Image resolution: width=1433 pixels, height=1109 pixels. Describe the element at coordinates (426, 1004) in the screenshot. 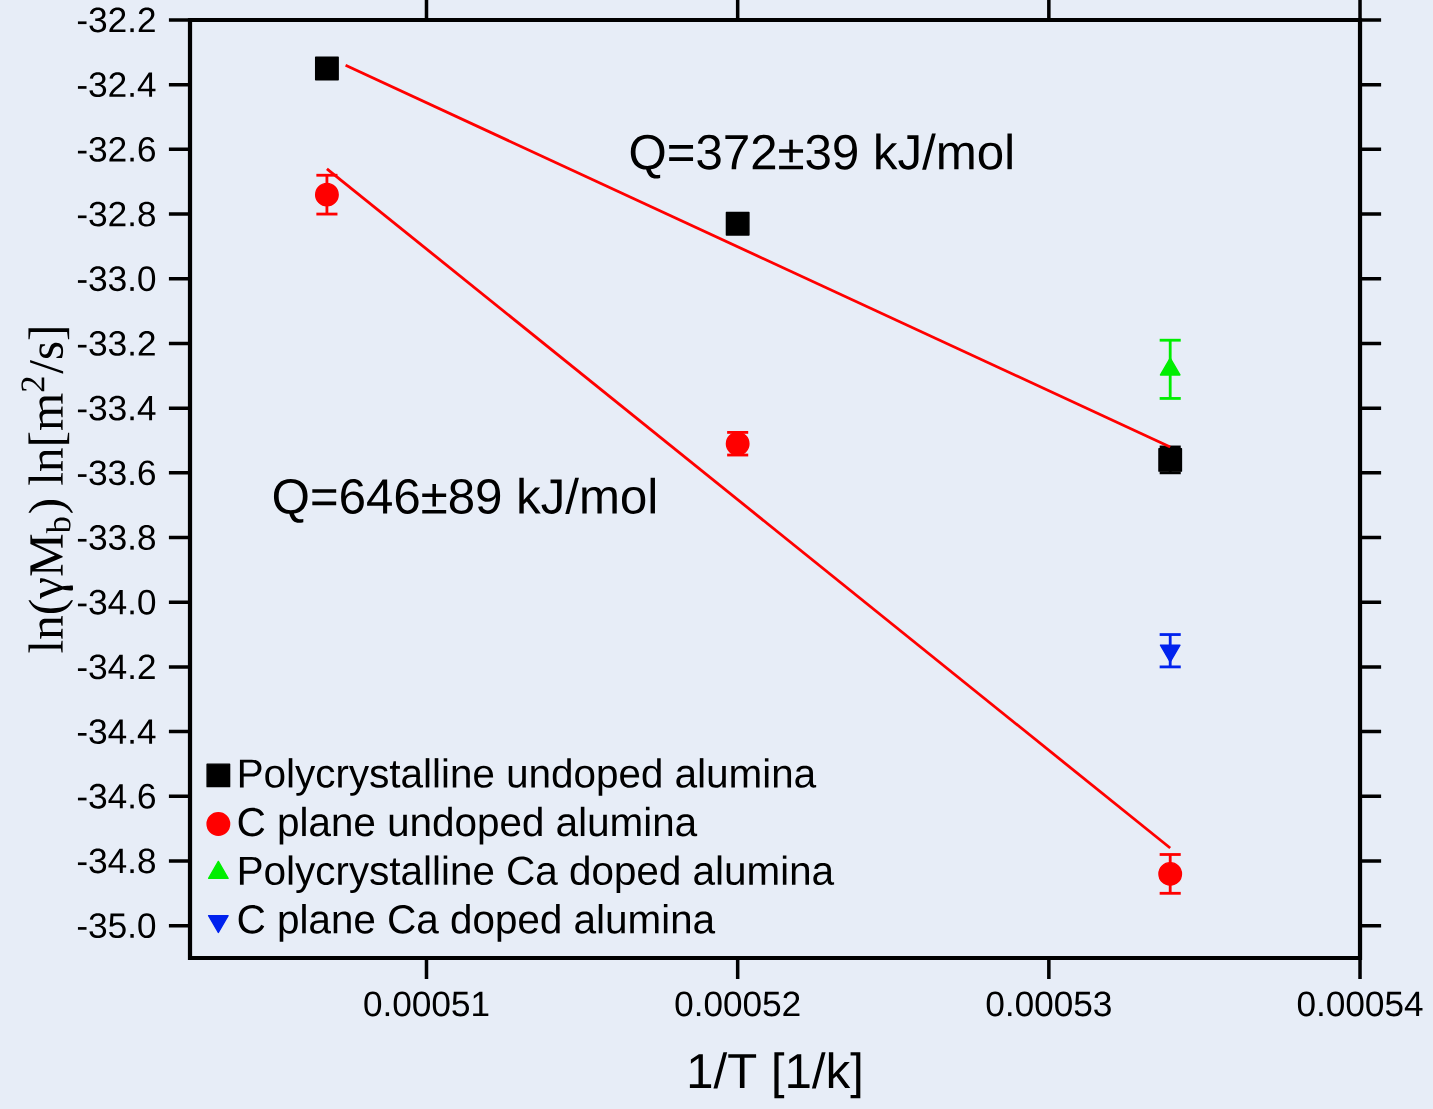

I see `x-tick-label: 0.00051` at that location.